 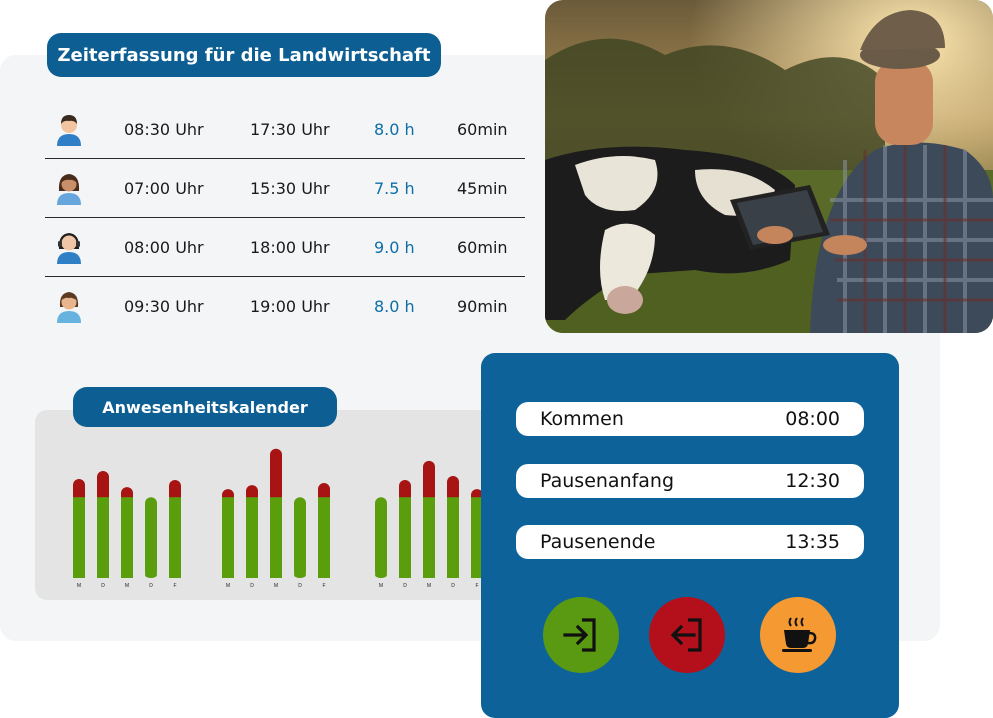 What do you see at coordinates (69, 248) in the screenshot?
I see `headset-worker-icon` at bounding box center [69, 248].